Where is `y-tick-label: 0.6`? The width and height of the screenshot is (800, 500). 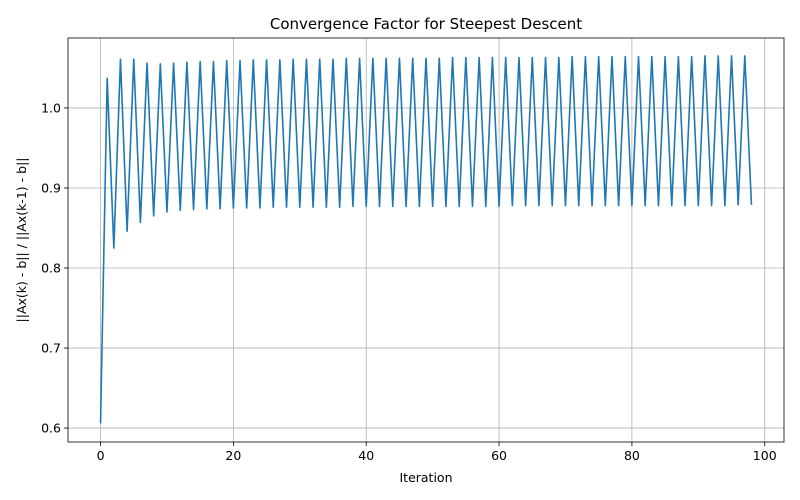 y-tick-label: 0.6 is located at coordinates (51, 428).